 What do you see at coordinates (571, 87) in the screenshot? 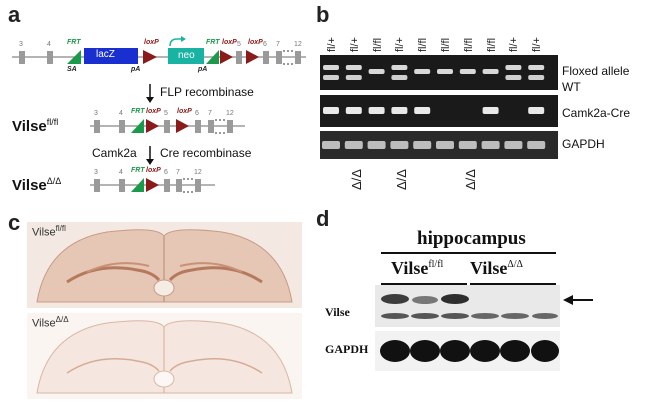
I see `gel-label-wt: WT` at bounding box center [571, 87].